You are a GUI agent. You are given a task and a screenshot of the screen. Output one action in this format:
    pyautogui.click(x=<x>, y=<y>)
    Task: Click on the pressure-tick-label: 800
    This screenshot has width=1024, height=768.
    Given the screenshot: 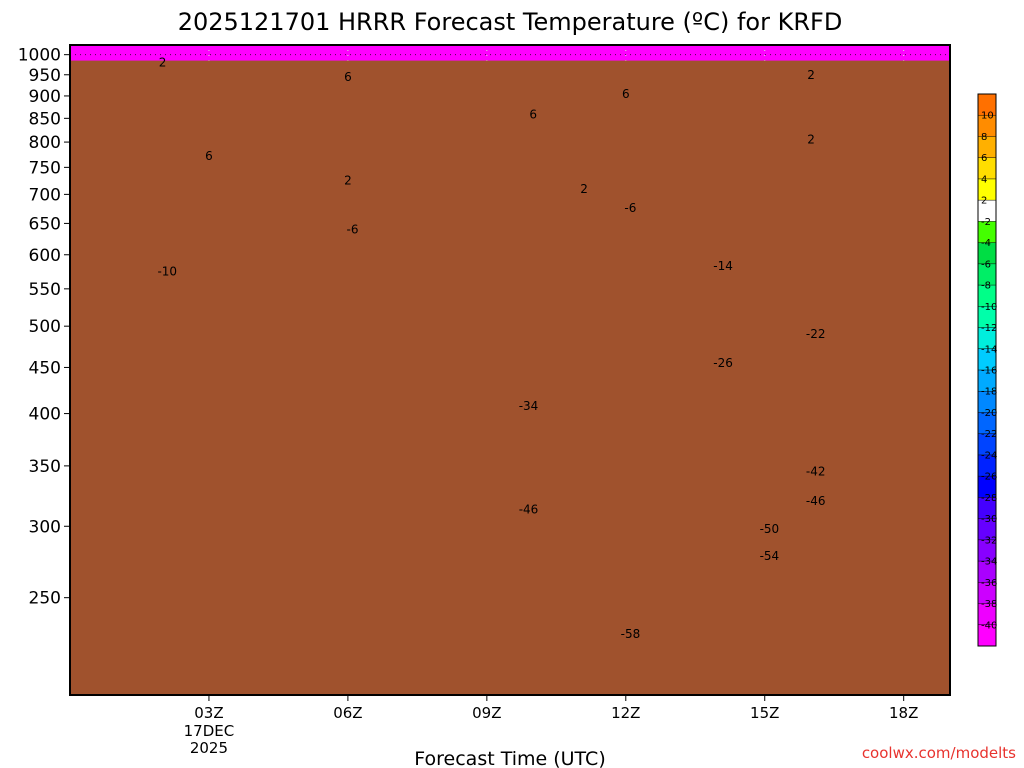 What is the action you would take?
    pyautogui.click(x=45, y=143)
    